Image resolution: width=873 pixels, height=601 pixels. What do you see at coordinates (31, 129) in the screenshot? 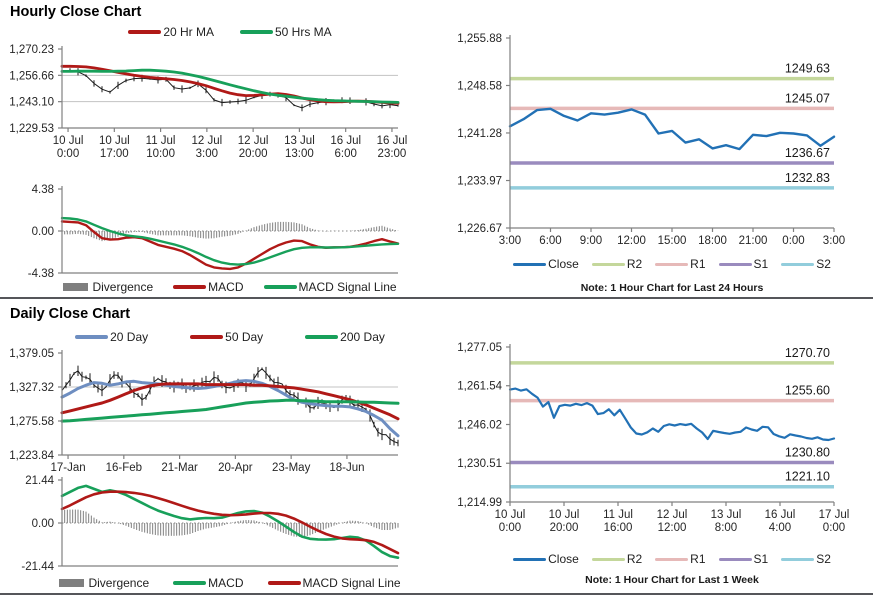
I see `y-tick-label: 1,229.53` at bounding box center [31, 129].